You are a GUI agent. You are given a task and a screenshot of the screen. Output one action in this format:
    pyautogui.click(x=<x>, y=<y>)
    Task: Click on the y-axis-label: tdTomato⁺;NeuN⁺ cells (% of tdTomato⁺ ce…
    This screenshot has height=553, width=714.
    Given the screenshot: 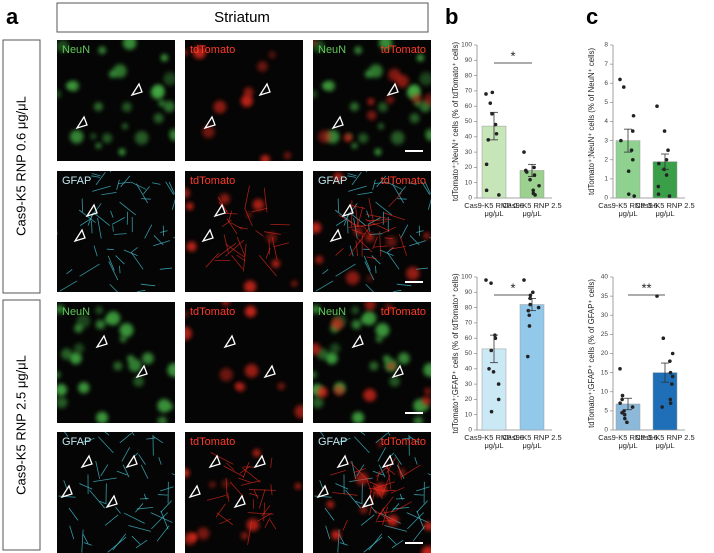 What is the action you would take?
    pyautogui.click(x=455, y=121)
    